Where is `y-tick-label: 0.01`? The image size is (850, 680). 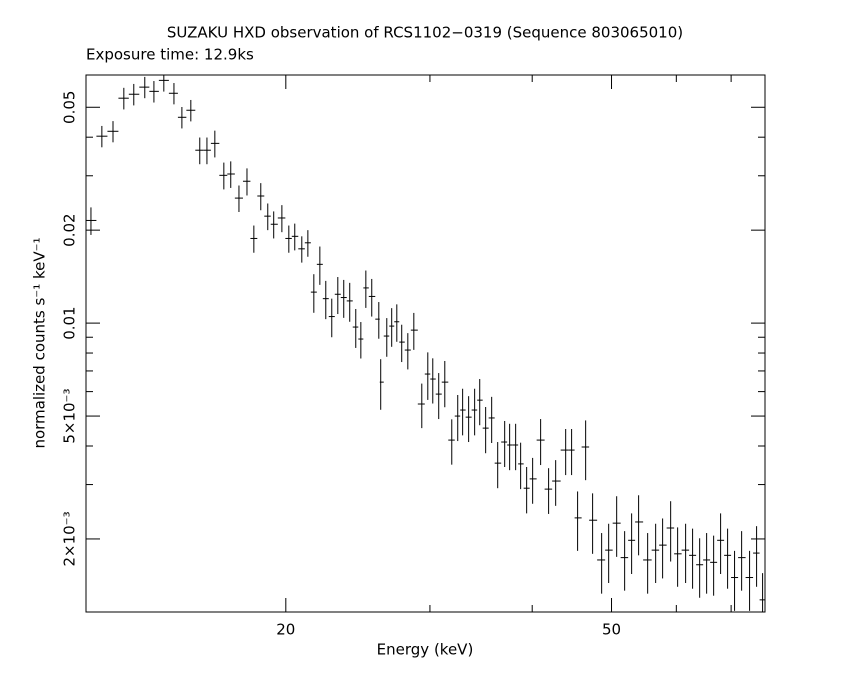 y-tick-label: 0.01 is located at coordinates (70, 322).